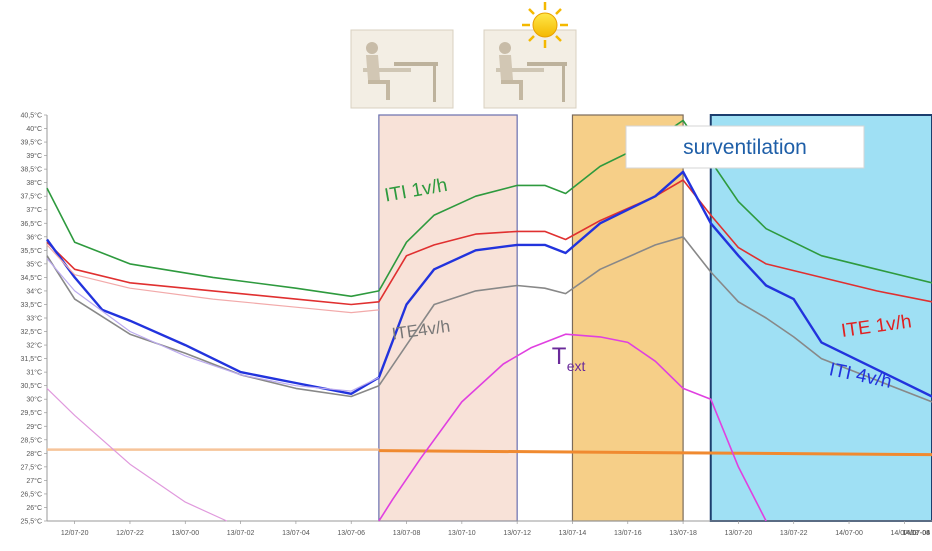 Image resolution: width=932 pixels, height=551 pixels. I want to click on x-tick-label: 14/07-02, so click(905, 533).